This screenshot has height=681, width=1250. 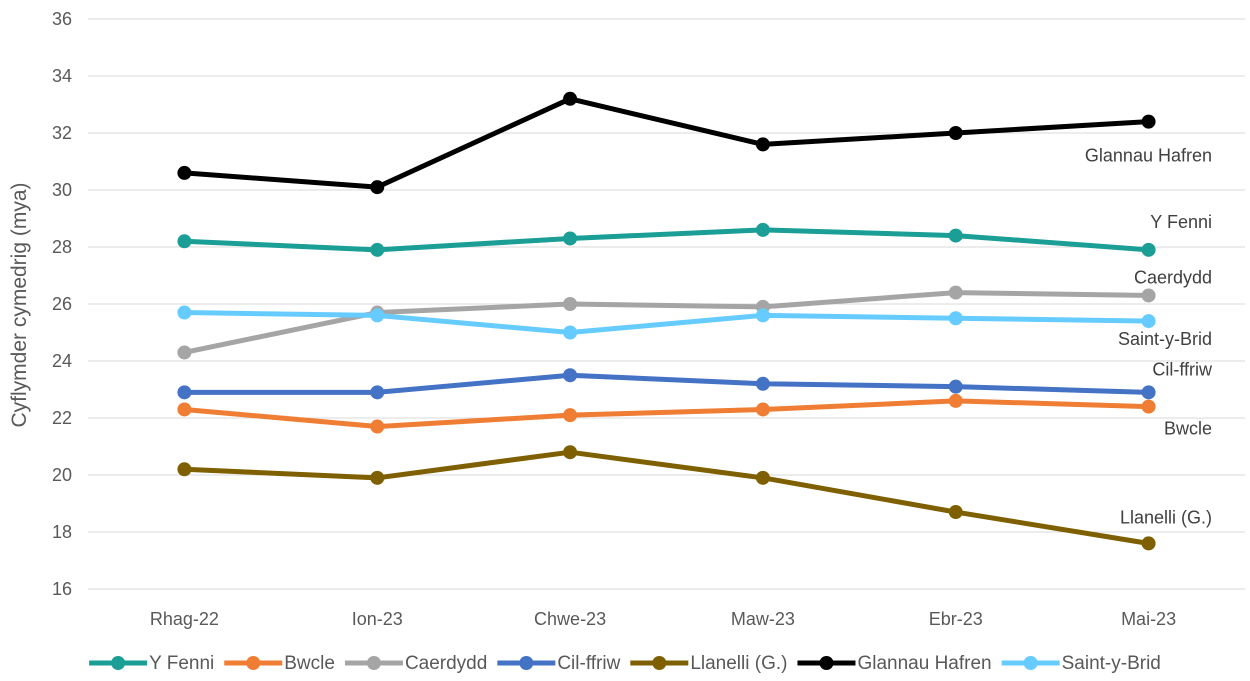 I want to click on legend-label: Saint-y-Brid, so click(x=1111, y=663).